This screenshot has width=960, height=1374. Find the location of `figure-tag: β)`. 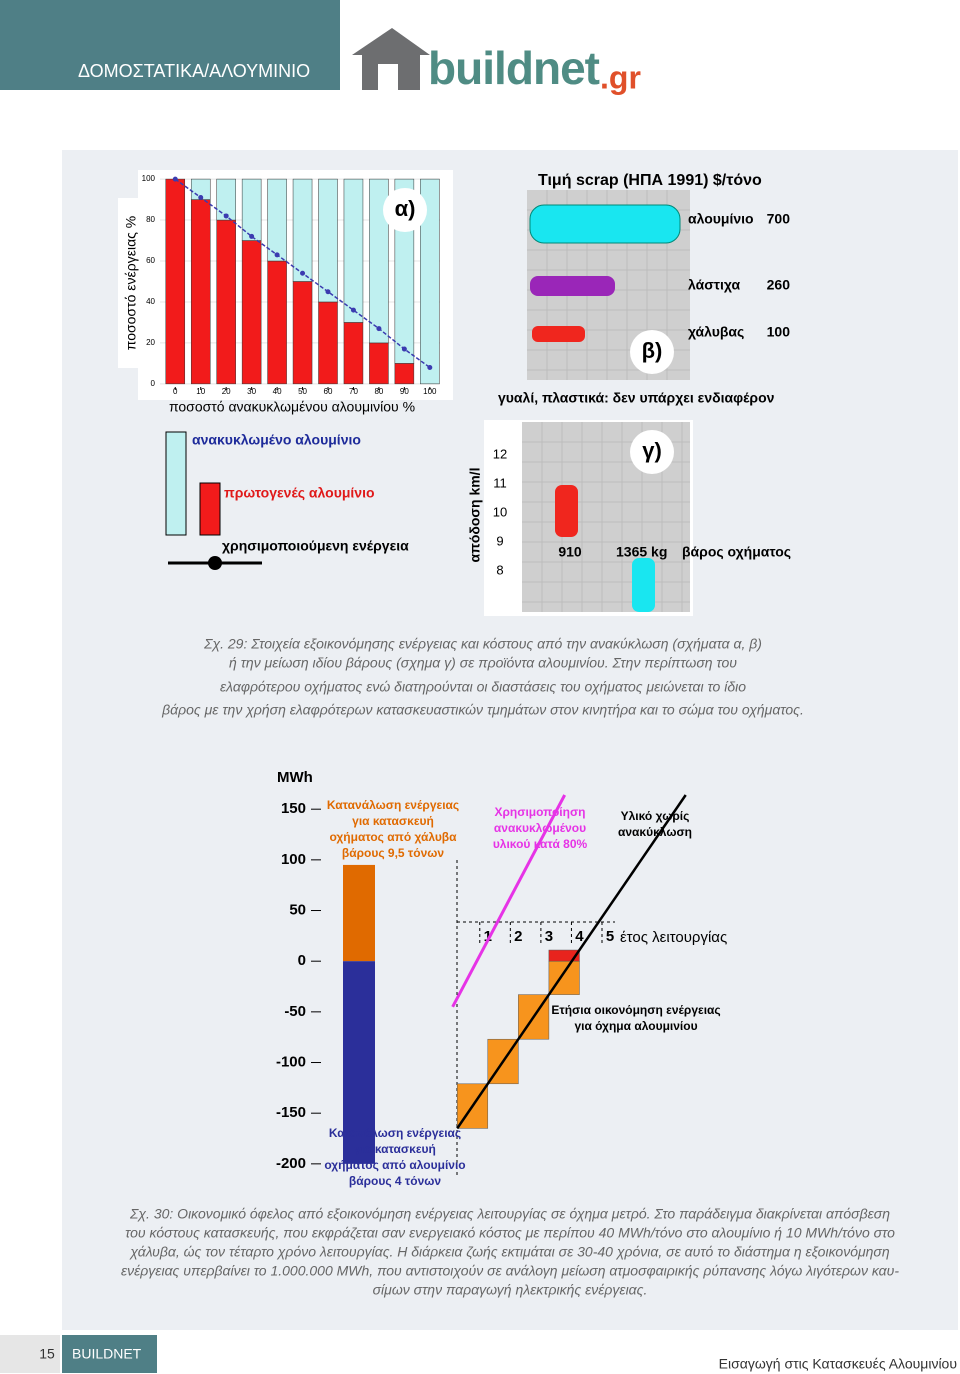

figure-tag: β) is located at coordinates (652, 350).